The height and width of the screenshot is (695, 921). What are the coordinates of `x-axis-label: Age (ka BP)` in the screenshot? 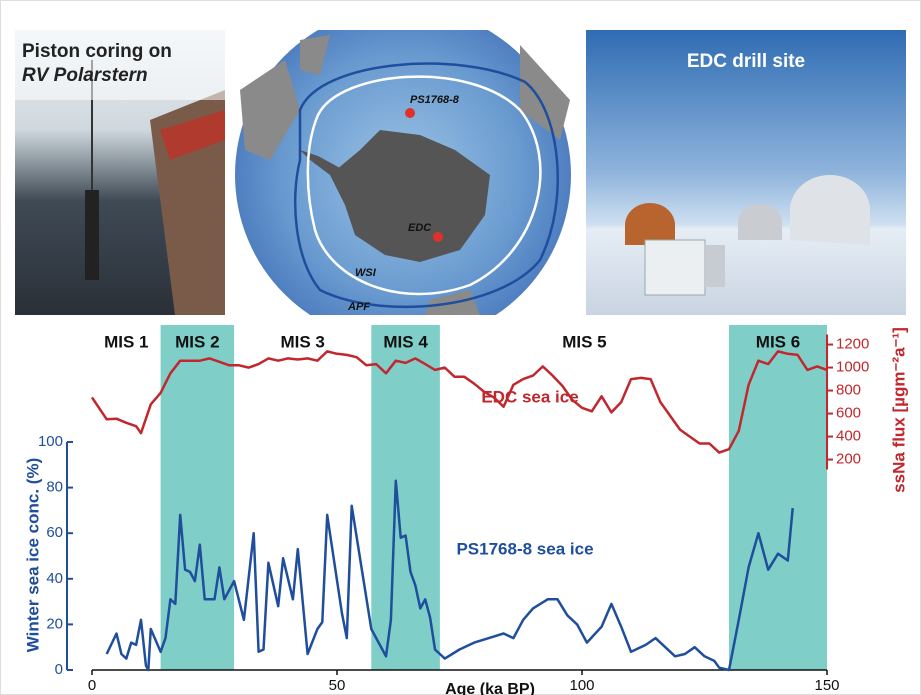 It's located at (490, 688).